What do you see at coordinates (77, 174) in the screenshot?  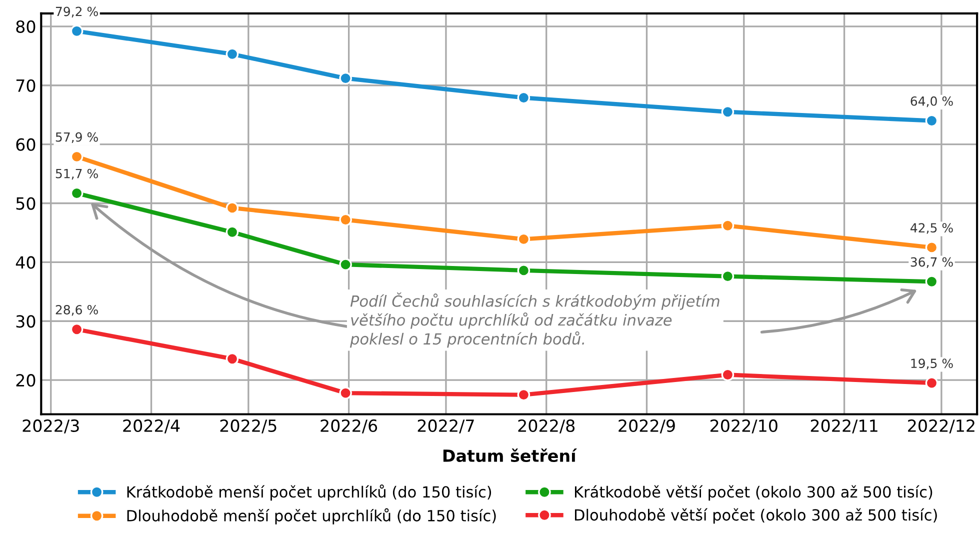 I see `data-label: 51,7 %` at bounding box center [77, 174].